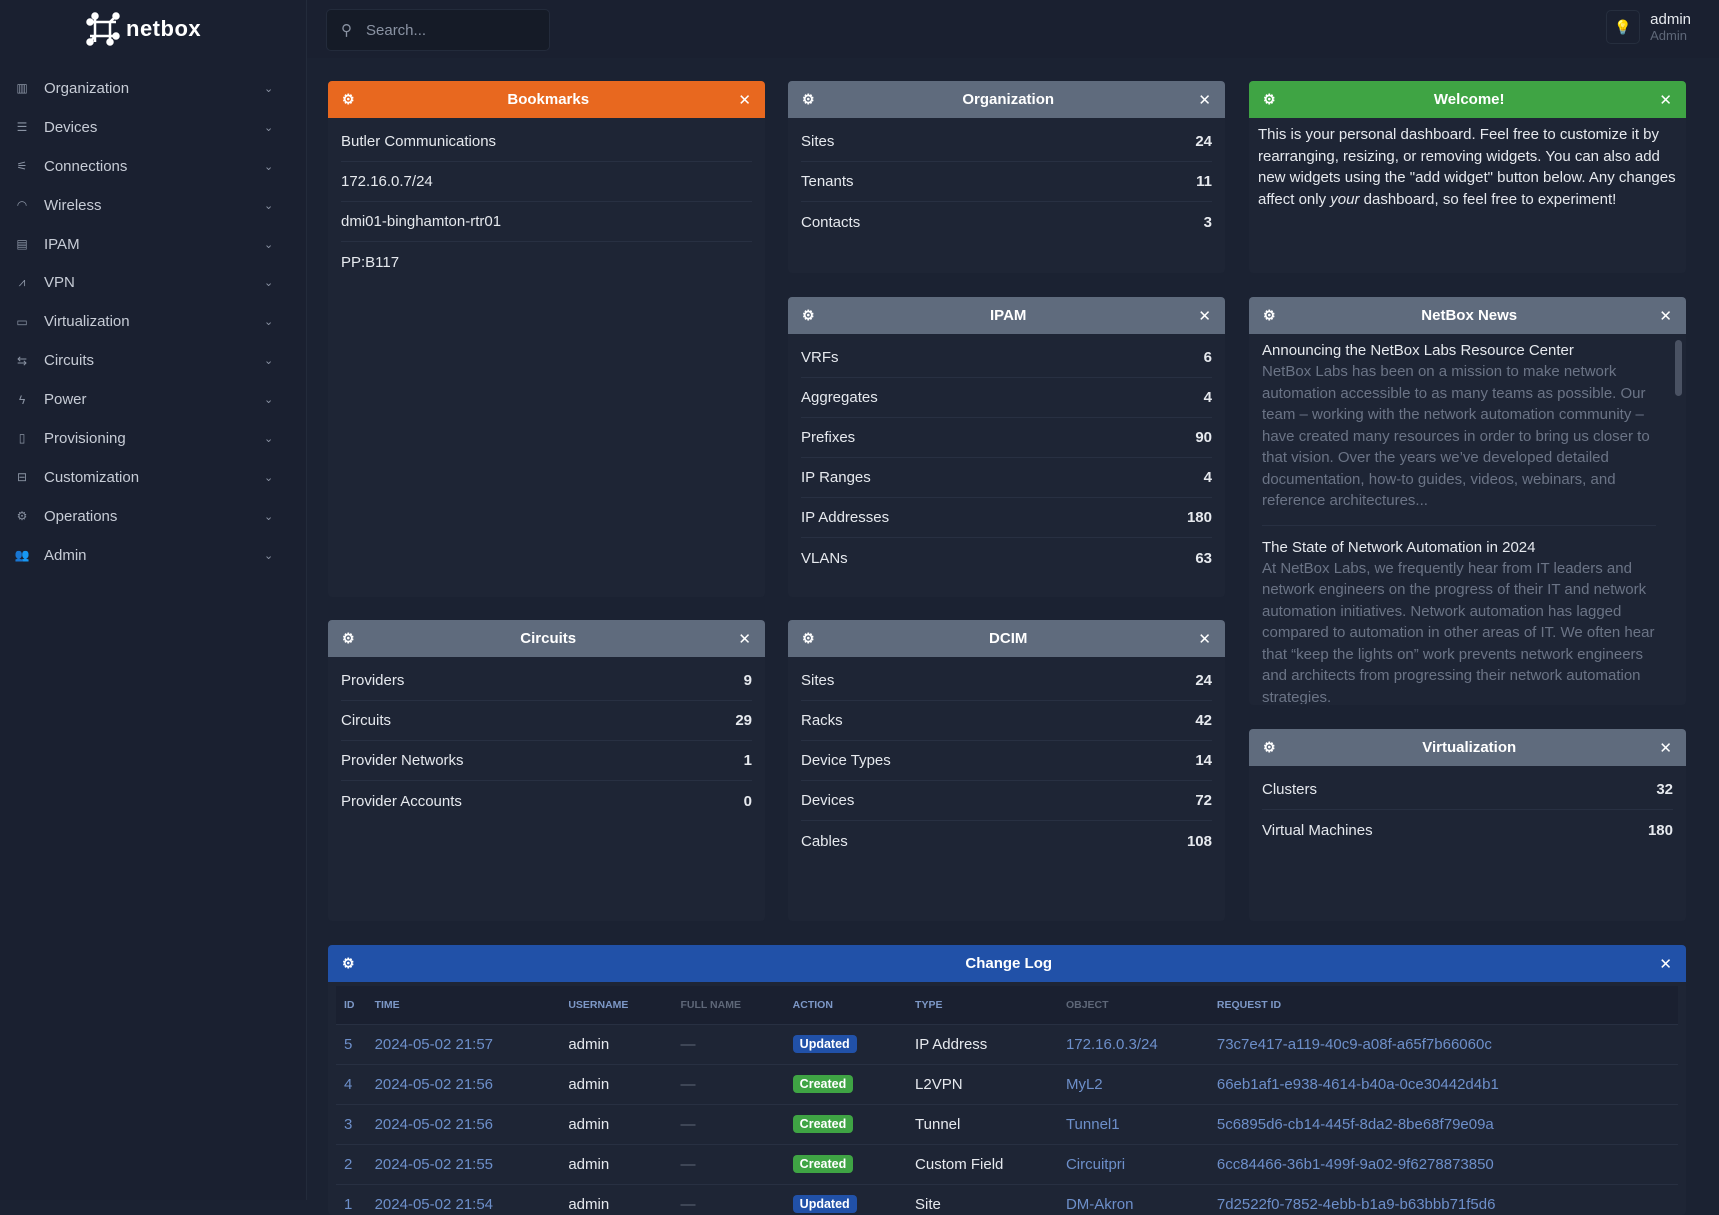 Image resolution: width=1719 pixels, height=1215 pixels. I want to click on sidebar-item-ipam: ▤ IPAM ⌄, so click(150, 244).